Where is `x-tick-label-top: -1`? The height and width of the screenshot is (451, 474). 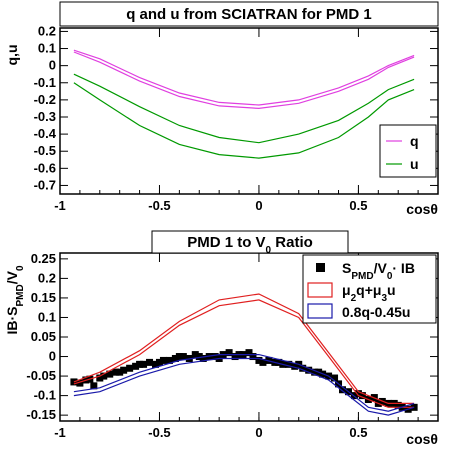 x-tick-label-top: -1 is located at coordinates (60, 205).